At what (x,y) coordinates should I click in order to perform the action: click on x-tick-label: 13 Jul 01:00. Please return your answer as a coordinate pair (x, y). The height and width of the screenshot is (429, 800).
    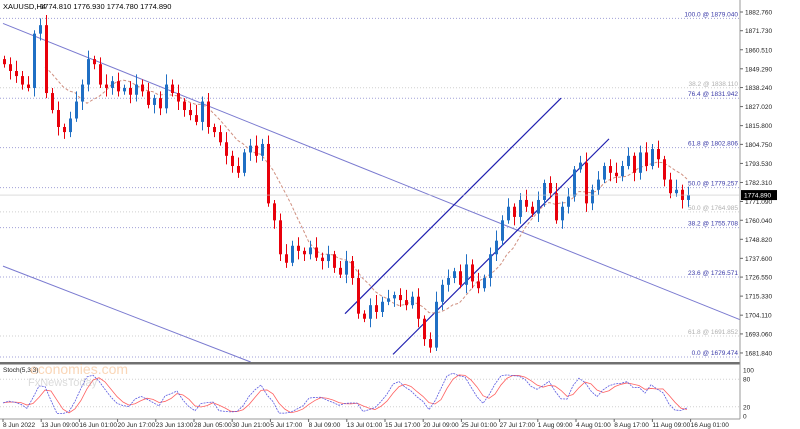
    Looking at the image, I should click on (365, 425).